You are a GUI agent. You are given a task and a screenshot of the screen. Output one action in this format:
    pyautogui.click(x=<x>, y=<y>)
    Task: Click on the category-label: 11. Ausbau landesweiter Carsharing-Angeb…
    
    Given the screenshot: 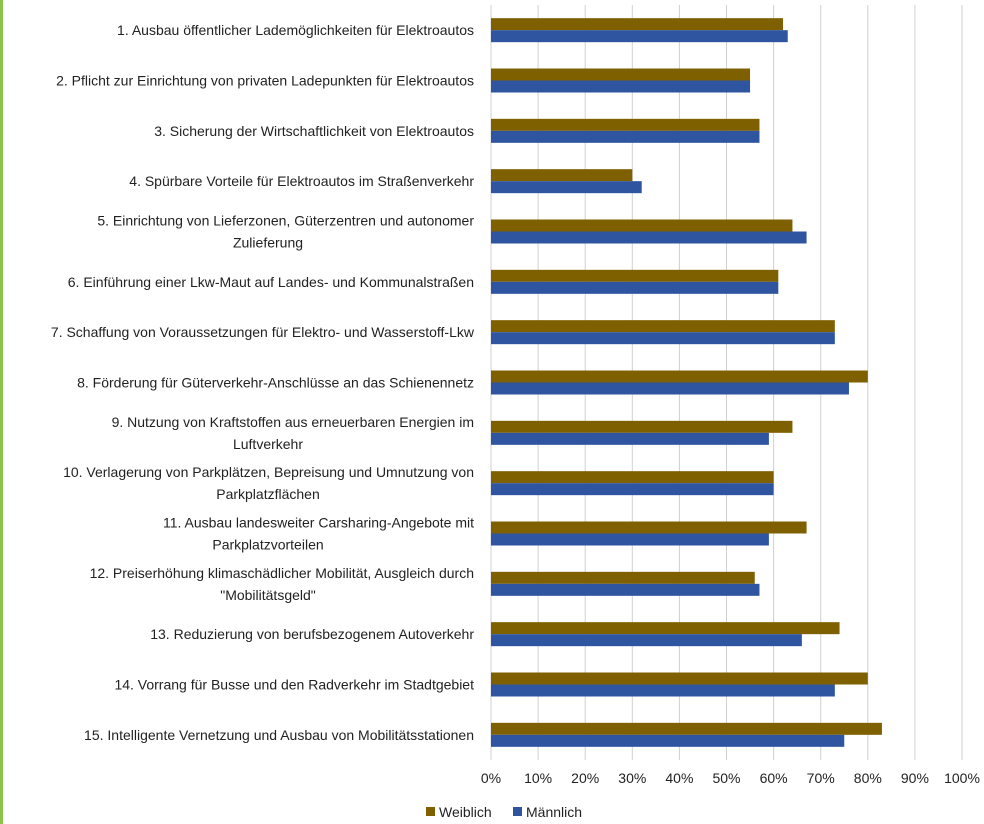 What is the action you would take?
    pyautogui.click(x=318, y=523)
    